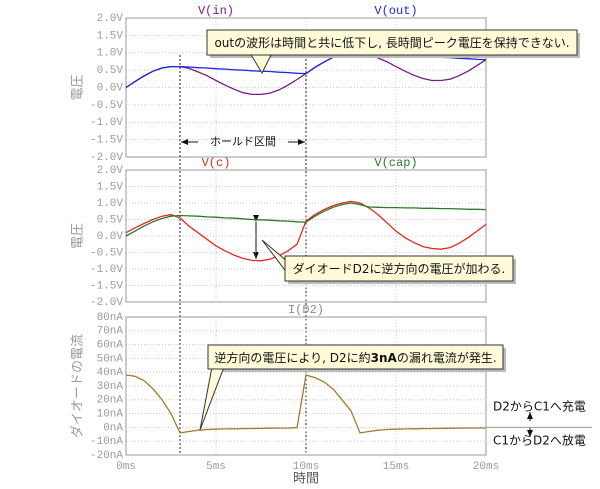  What do you see at coordinates (110, 373) in the screenshot?
I see `y-tick-label: 40nA` at bounding box center [110, 373].